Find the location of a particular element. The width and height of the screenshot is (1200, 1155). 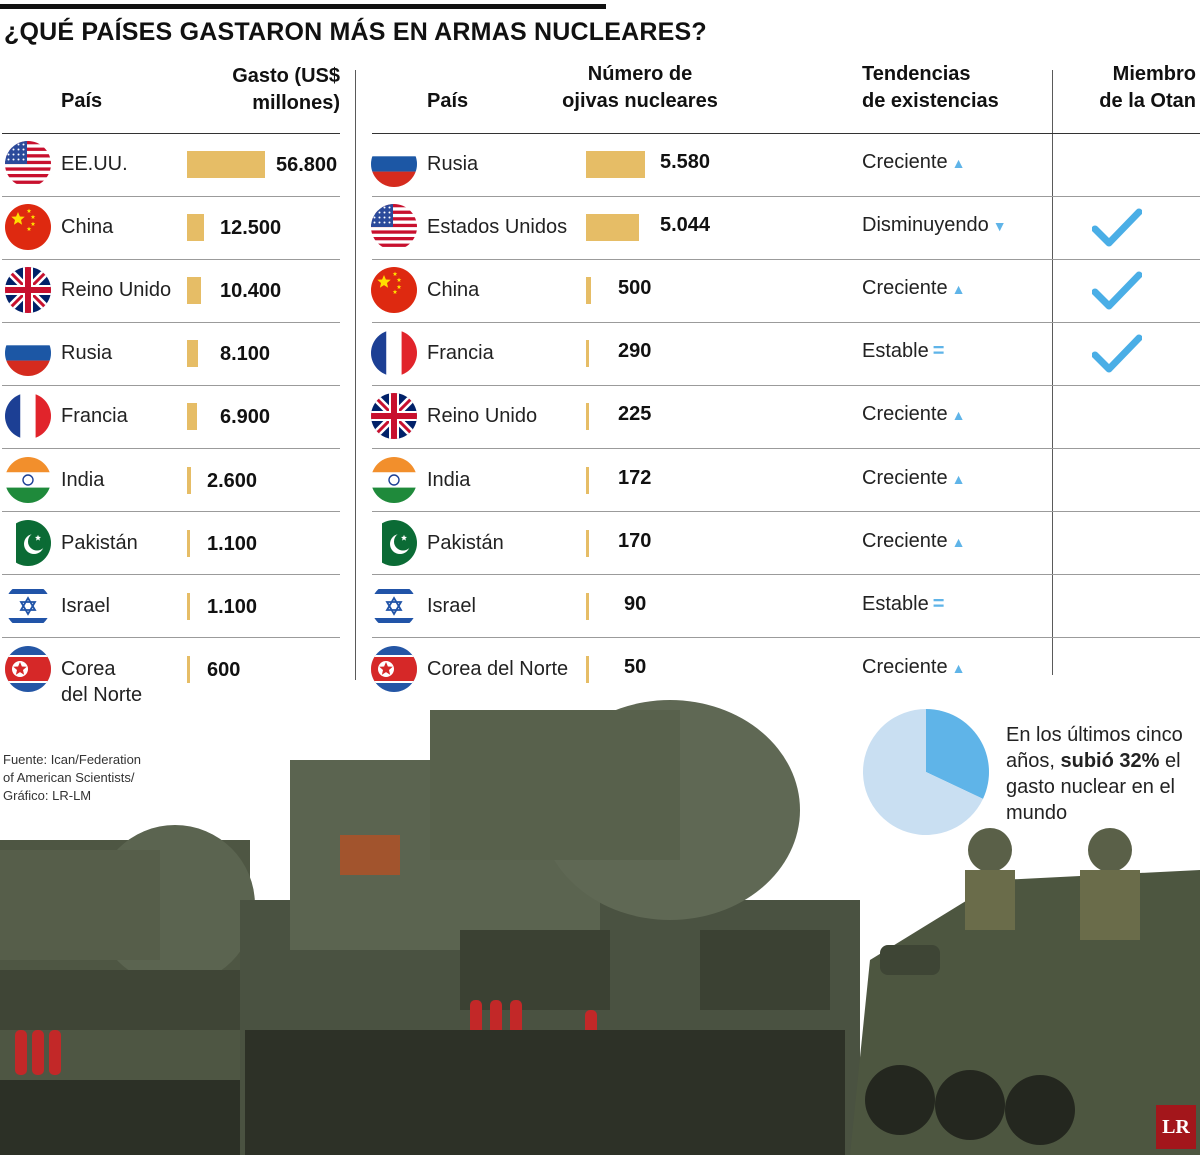

note-text-start: En los últimos cinco años, is located at coordinates (1094, 748).